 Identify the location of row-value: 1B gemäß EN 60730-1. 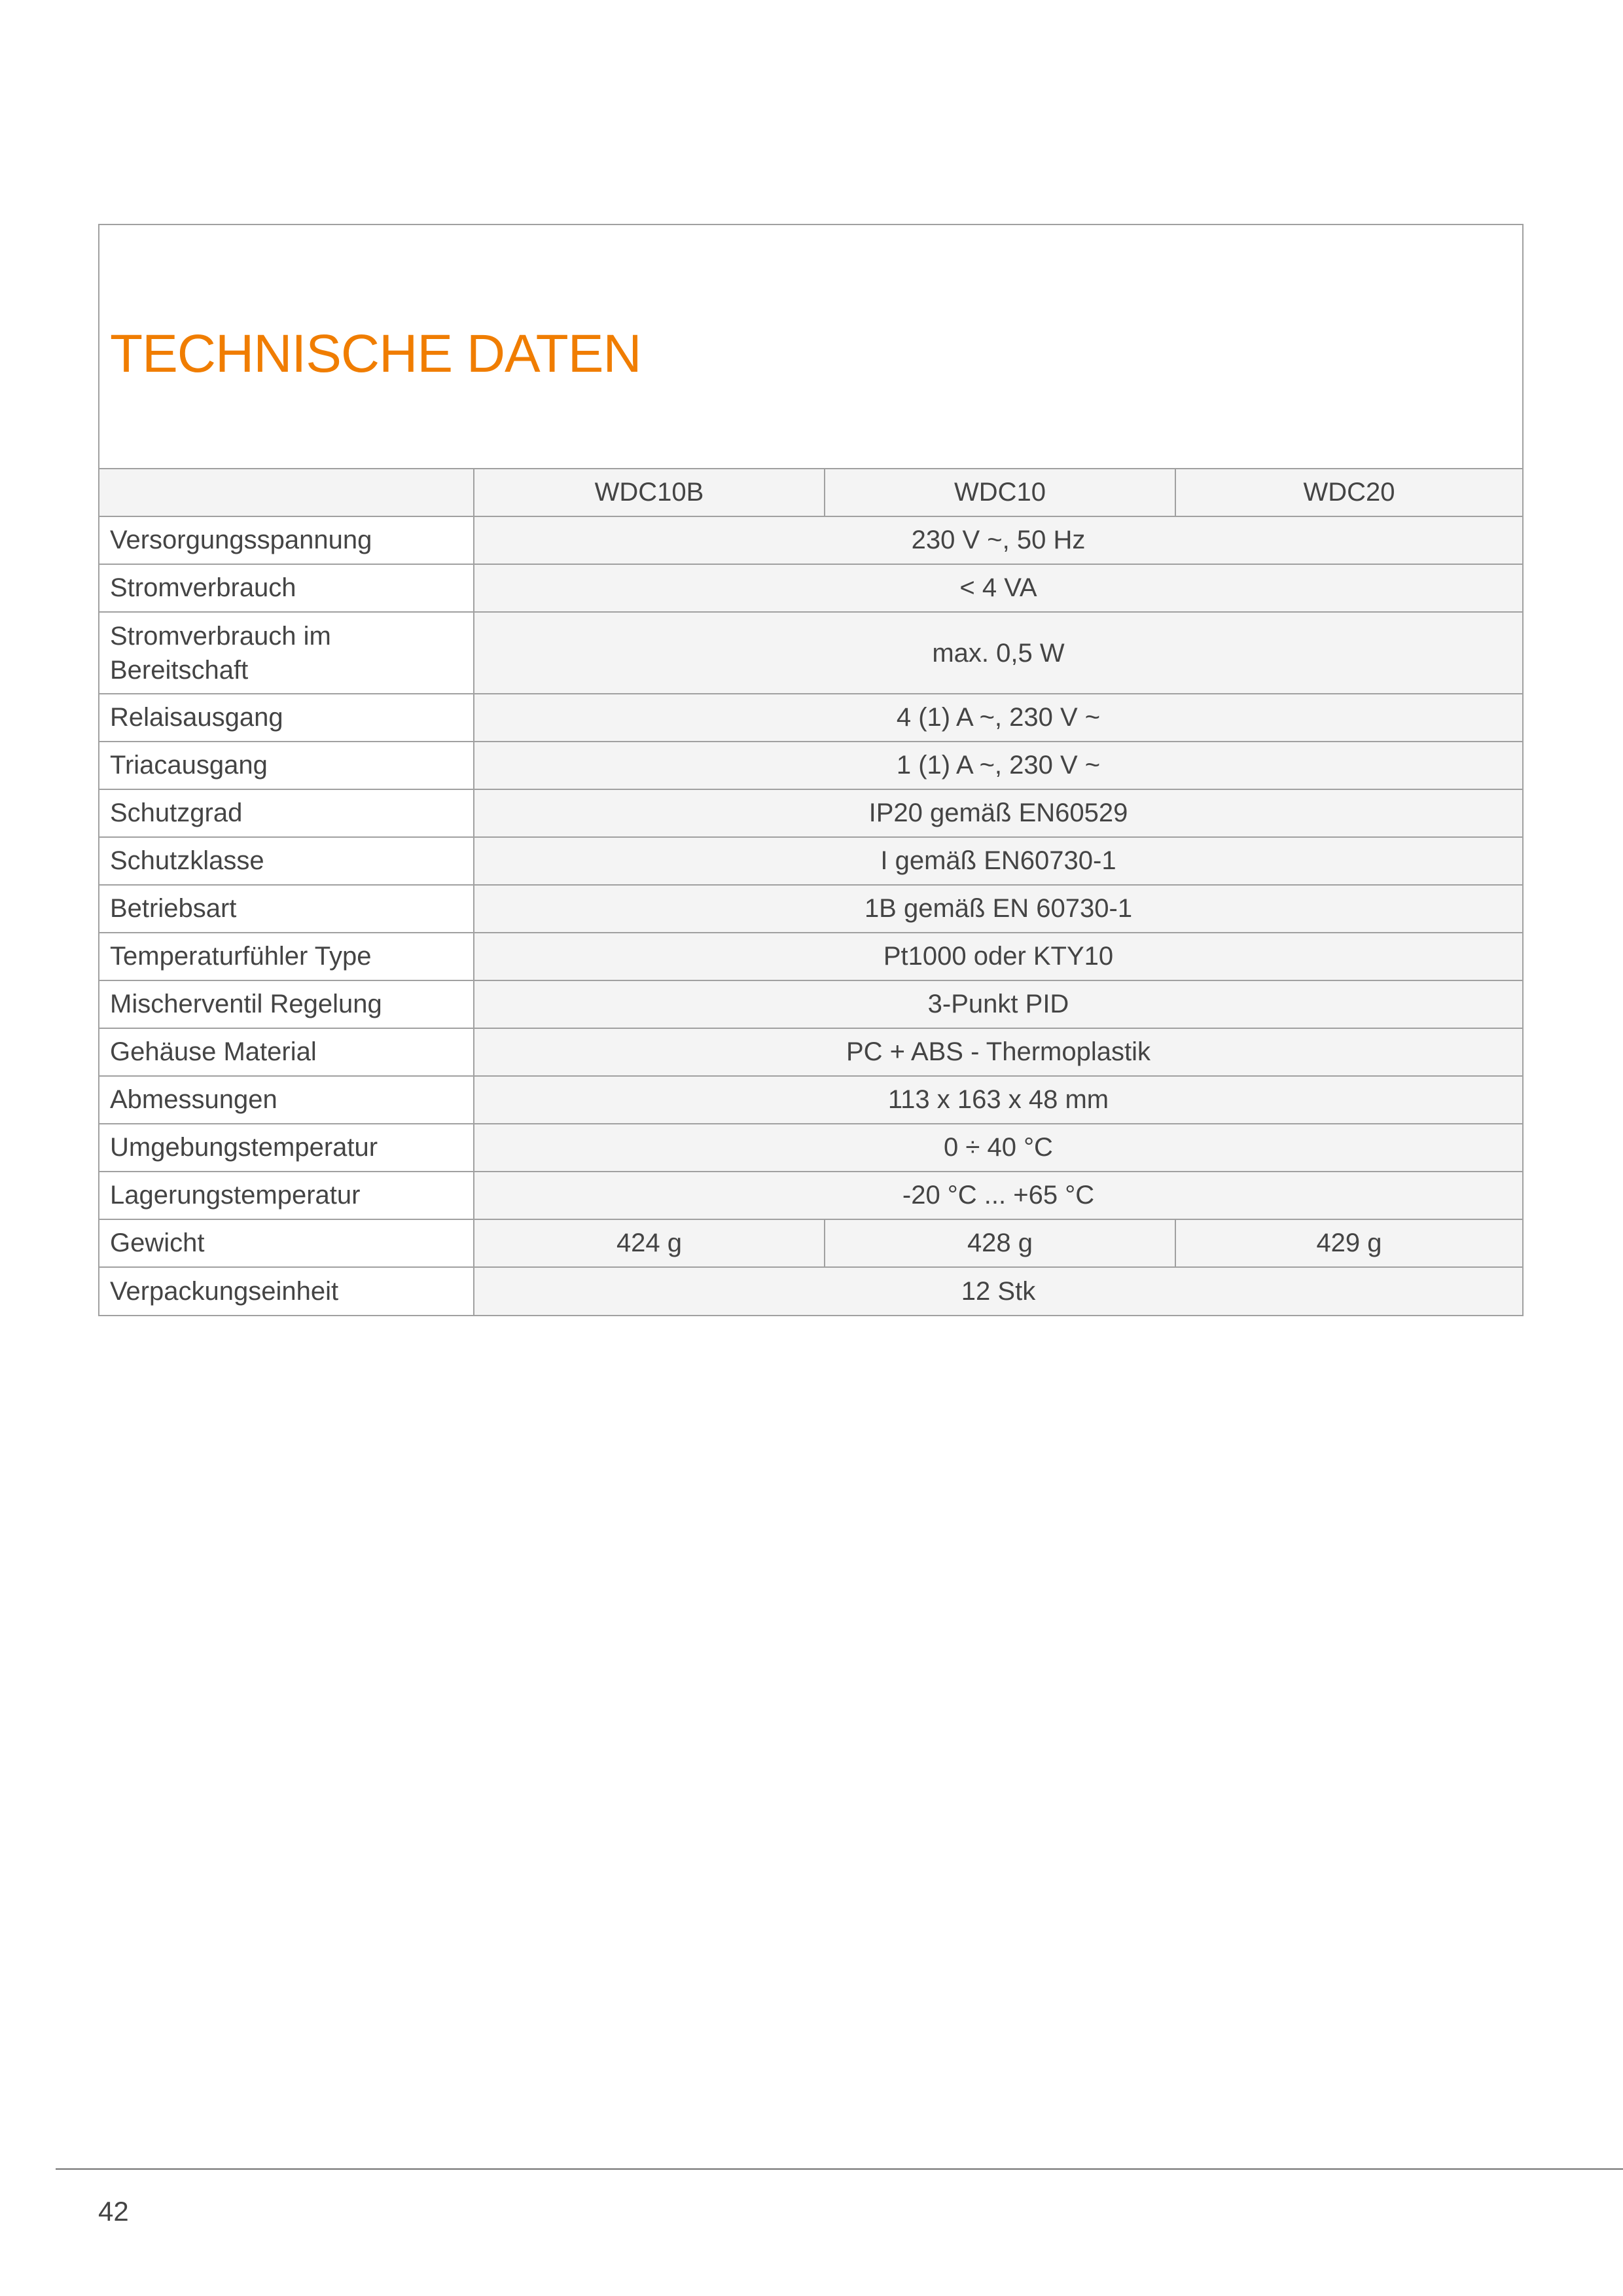
(998, 908).